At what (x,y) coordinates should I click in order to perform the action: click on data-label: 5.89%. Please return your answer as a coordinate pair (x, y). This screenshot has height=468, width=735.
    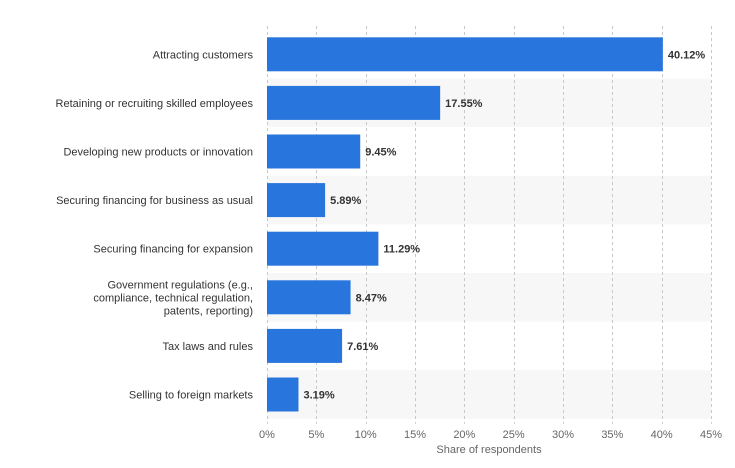
    Looking at the image, I should click on (345, 201).